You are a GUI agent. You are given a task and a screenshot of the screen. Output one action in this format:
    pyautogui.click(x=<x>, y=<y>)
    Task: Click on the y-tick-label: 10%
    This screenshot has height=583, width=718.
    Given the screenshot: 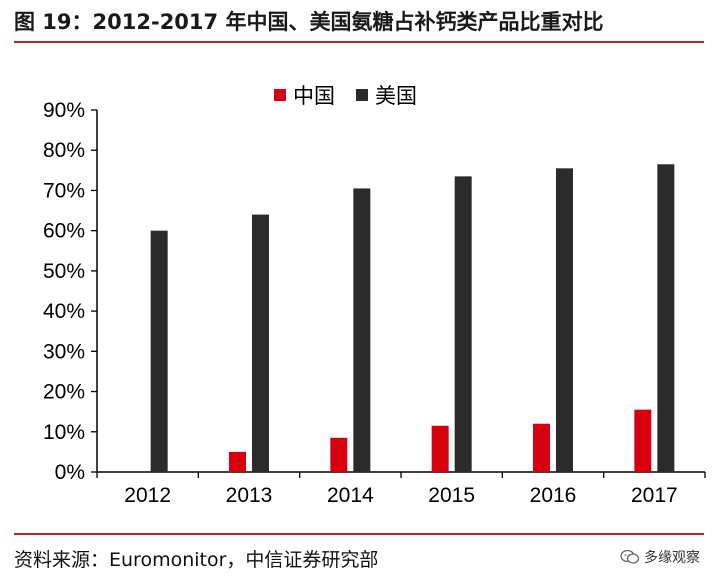 What is the action you would take?
    pyautogui.click(x=64, y=432)
    